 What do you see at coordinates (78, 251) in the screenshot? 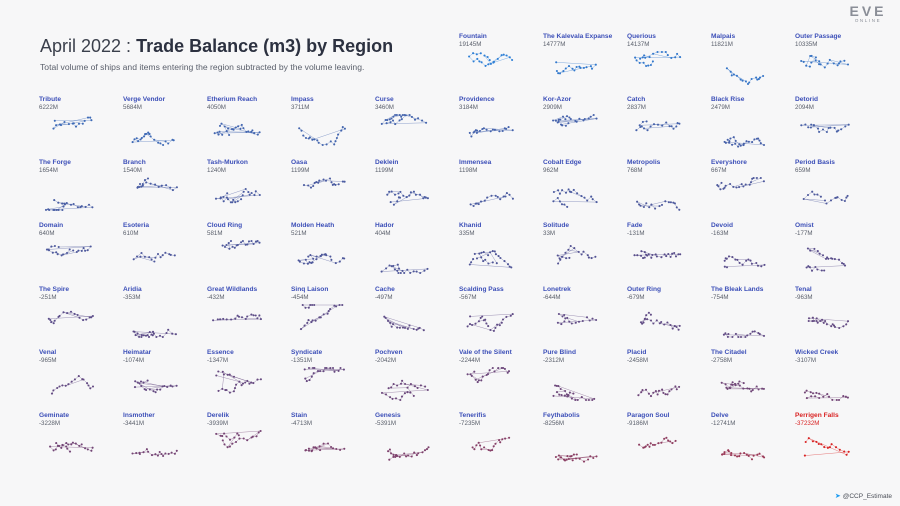
I see `region-cell: Domain 640M` at bounding box center [78, 251].